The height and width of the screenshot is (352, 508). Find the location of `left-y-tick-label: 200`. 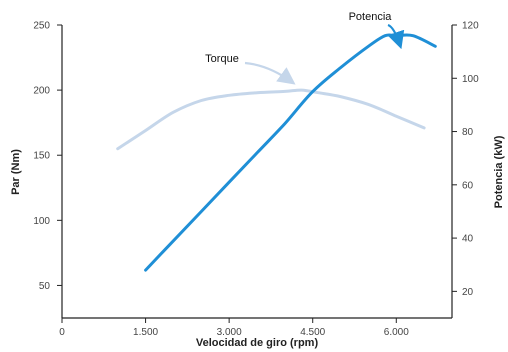

left-y-tick-label: 200 is located at coordinates (41, 91).